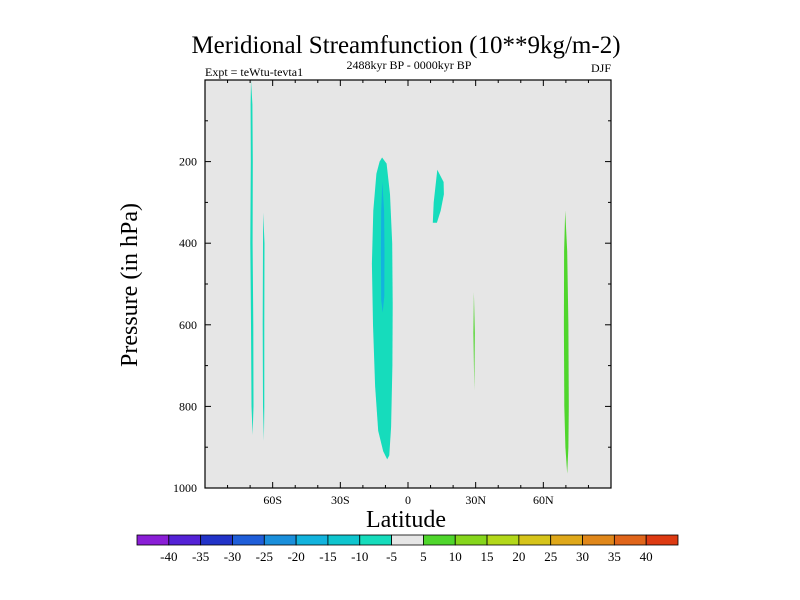 Image resolution: width=800 pixels, height=600 pixels. Describe the element at coordinates (406, 520) in the screenshot. I see `x-axis-label: Latitude` at that location.